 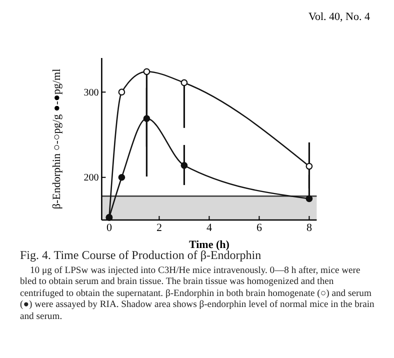 I want to click on y-tick-label: 300, so click(x=91, y=92).